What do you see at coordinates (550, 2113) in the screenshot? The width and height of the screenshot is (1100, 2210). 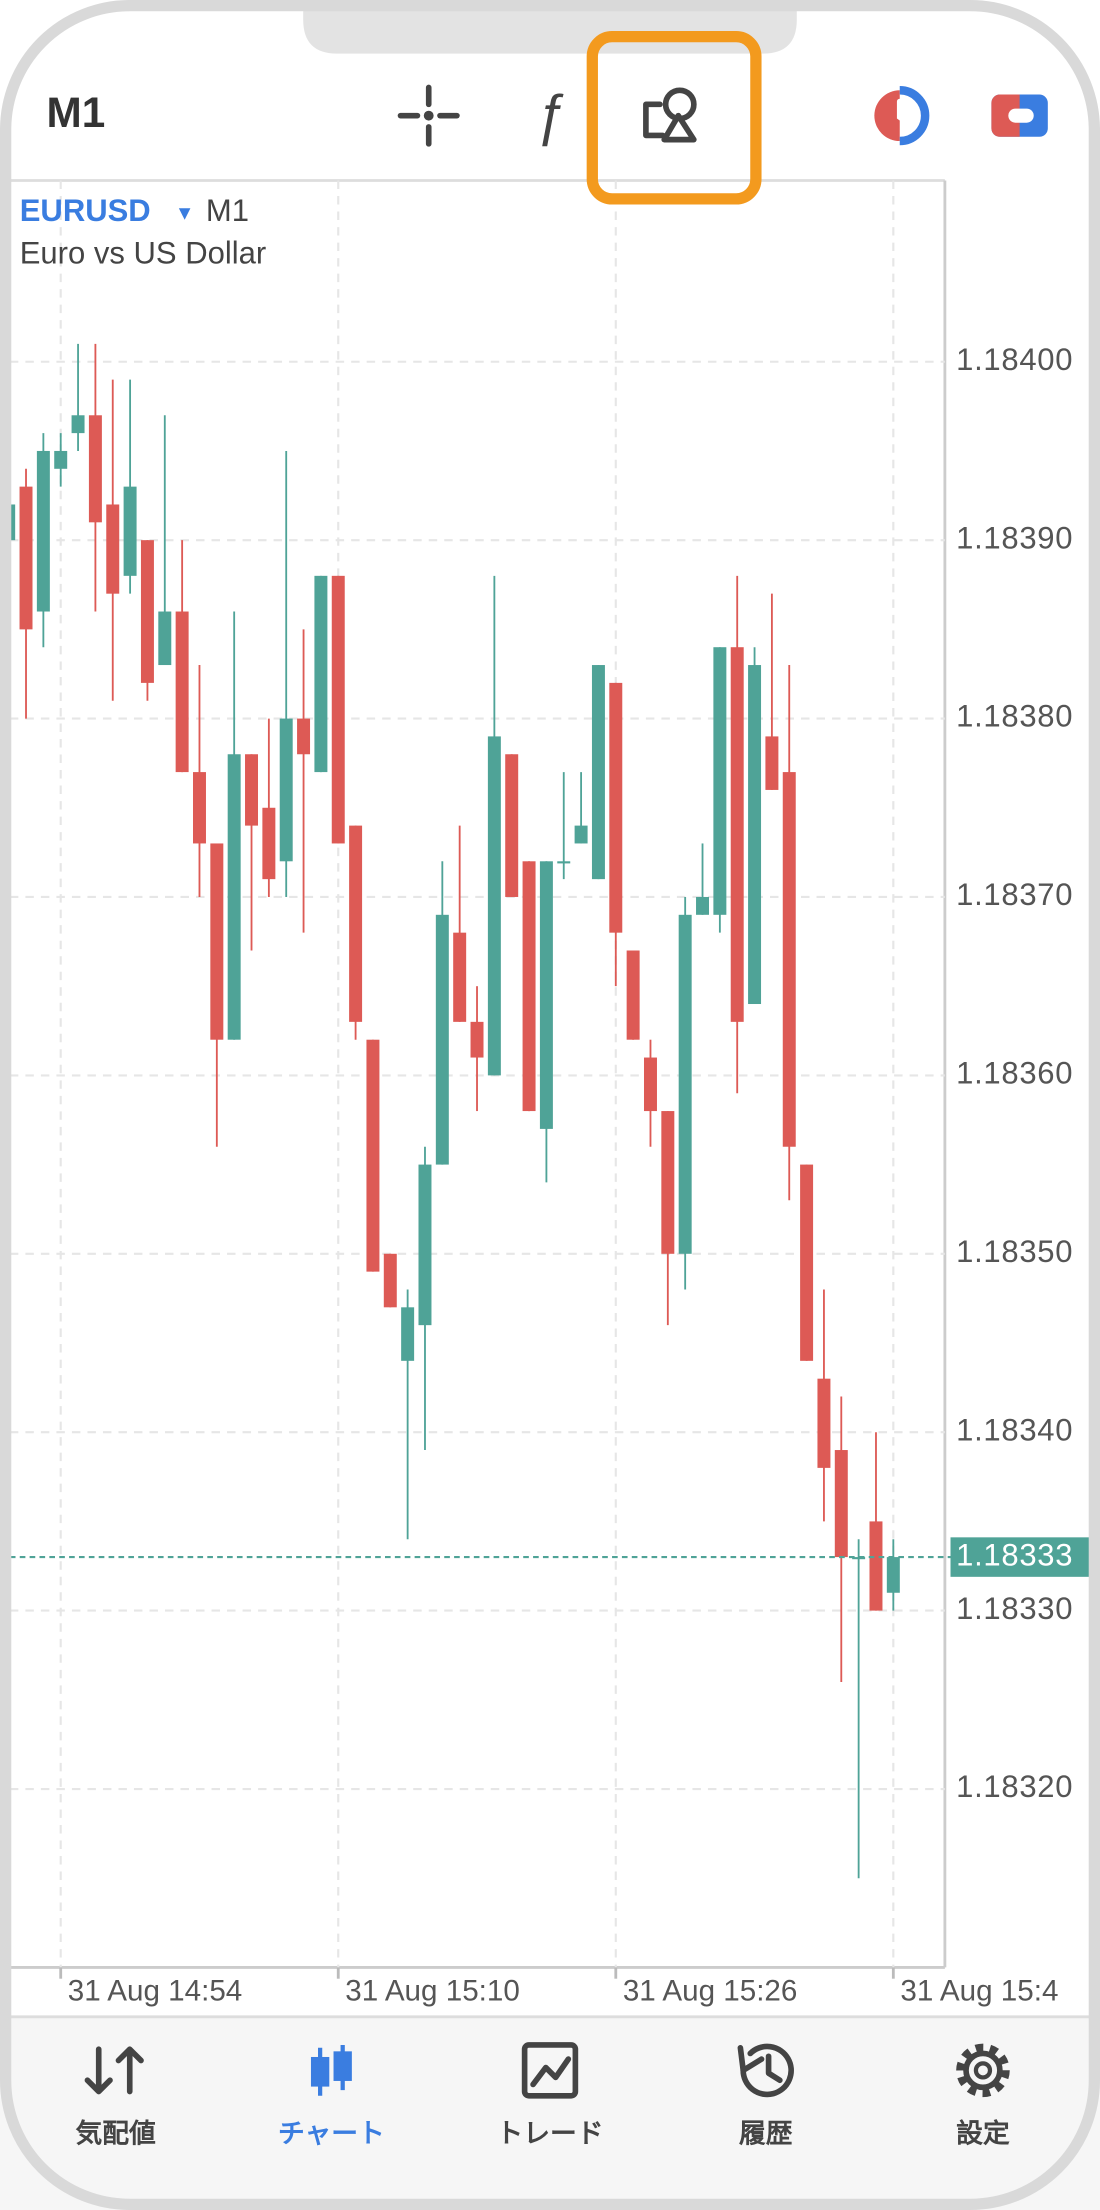 I see `tab-bar` at bounding box center [550, 2113].